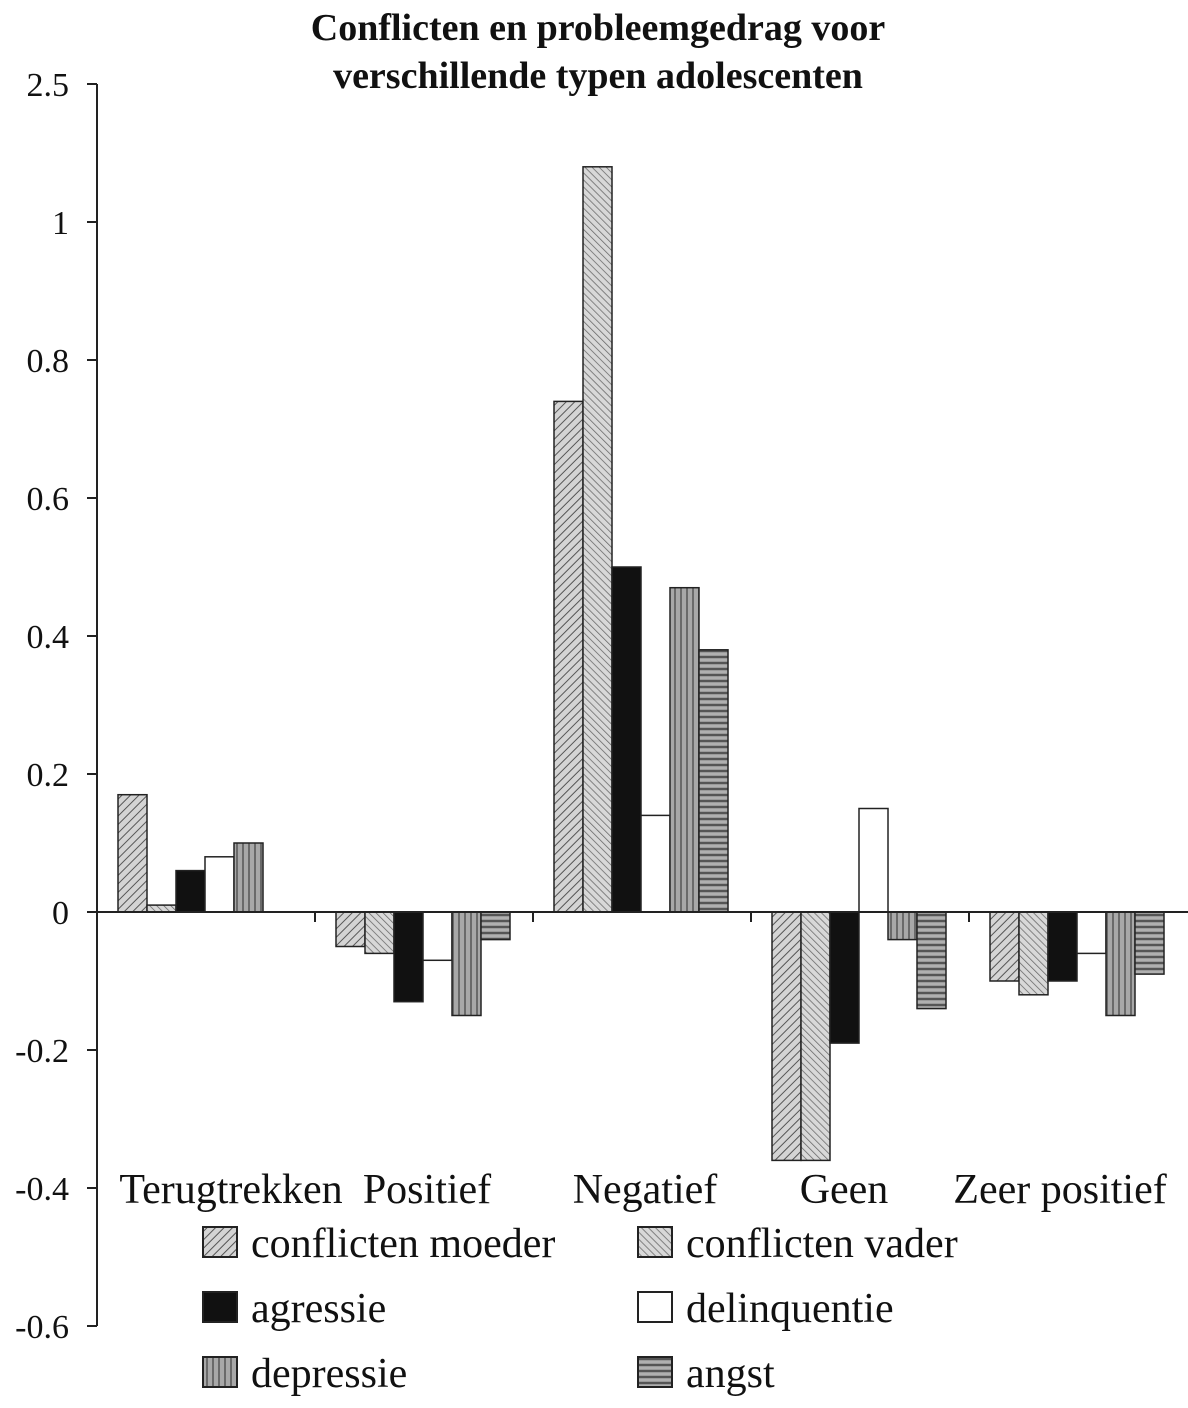 The image size is (1188, 1408). I want to click on y-tick-label: 0, so click(60, 913).